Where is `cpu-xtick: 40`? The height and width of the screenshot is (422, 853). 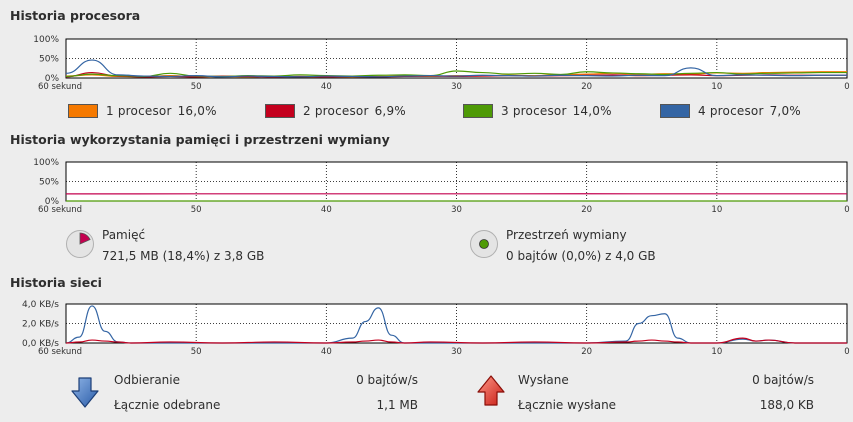
cpu-xtick: 40 is located at coordinates (326, 87).